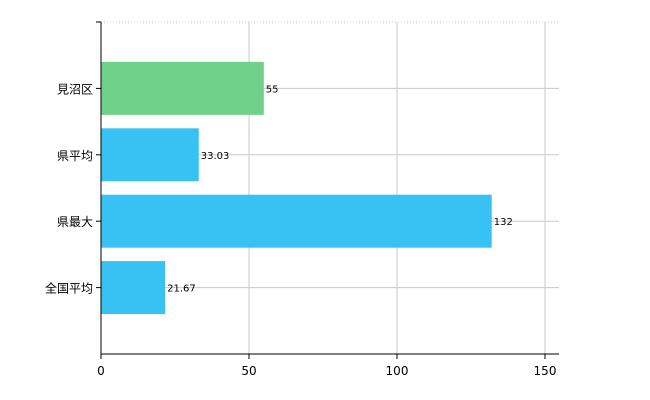 This screenshot has width=650, height=400. What do you see at coordinates (75, 156) in the screenshot?
I see `category-label: 県平均` at bounding box center [75, 156].